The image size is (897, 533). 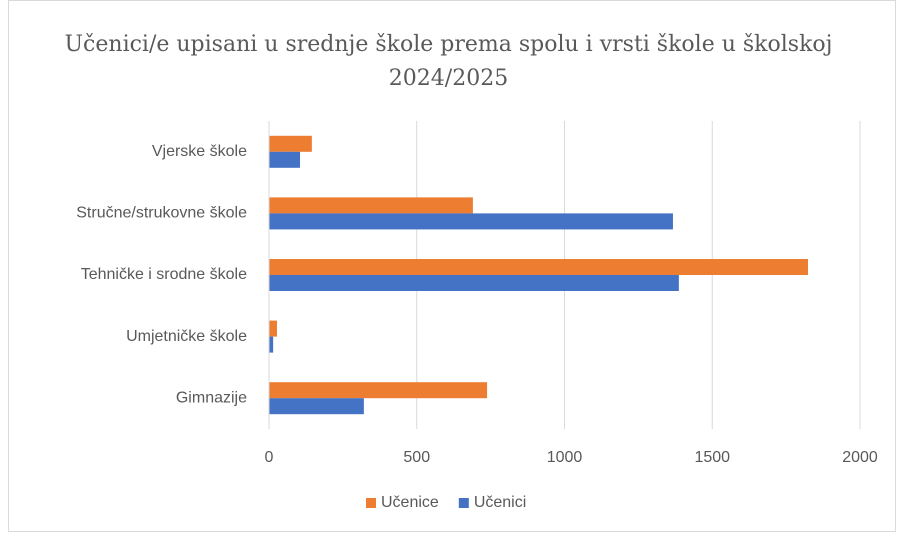 What do you see at coordinates (164, 274) in the screenshot?
I see `y-tick-label: Tehničke i srodne škole` at bounding box center [164, 274].